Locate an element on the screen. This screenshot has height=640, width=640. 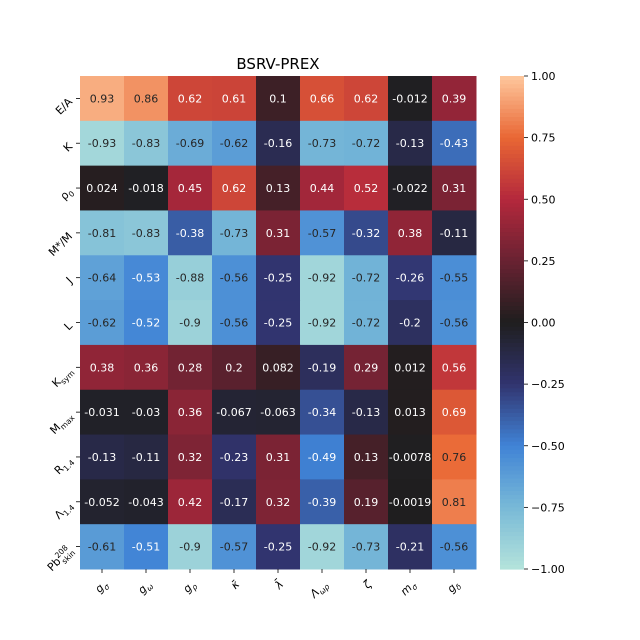
cell-value-label: 0.44 is located at coordinates (322, 188).